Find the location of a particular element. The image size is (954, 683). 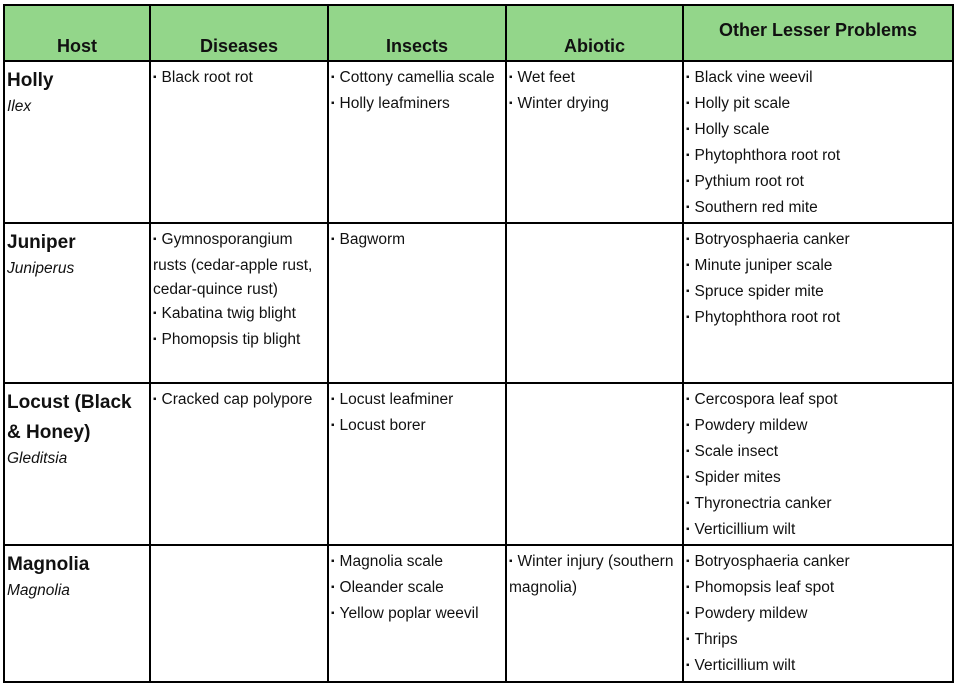

insects-cell: Bagworm is located at coordinates (417, 303).